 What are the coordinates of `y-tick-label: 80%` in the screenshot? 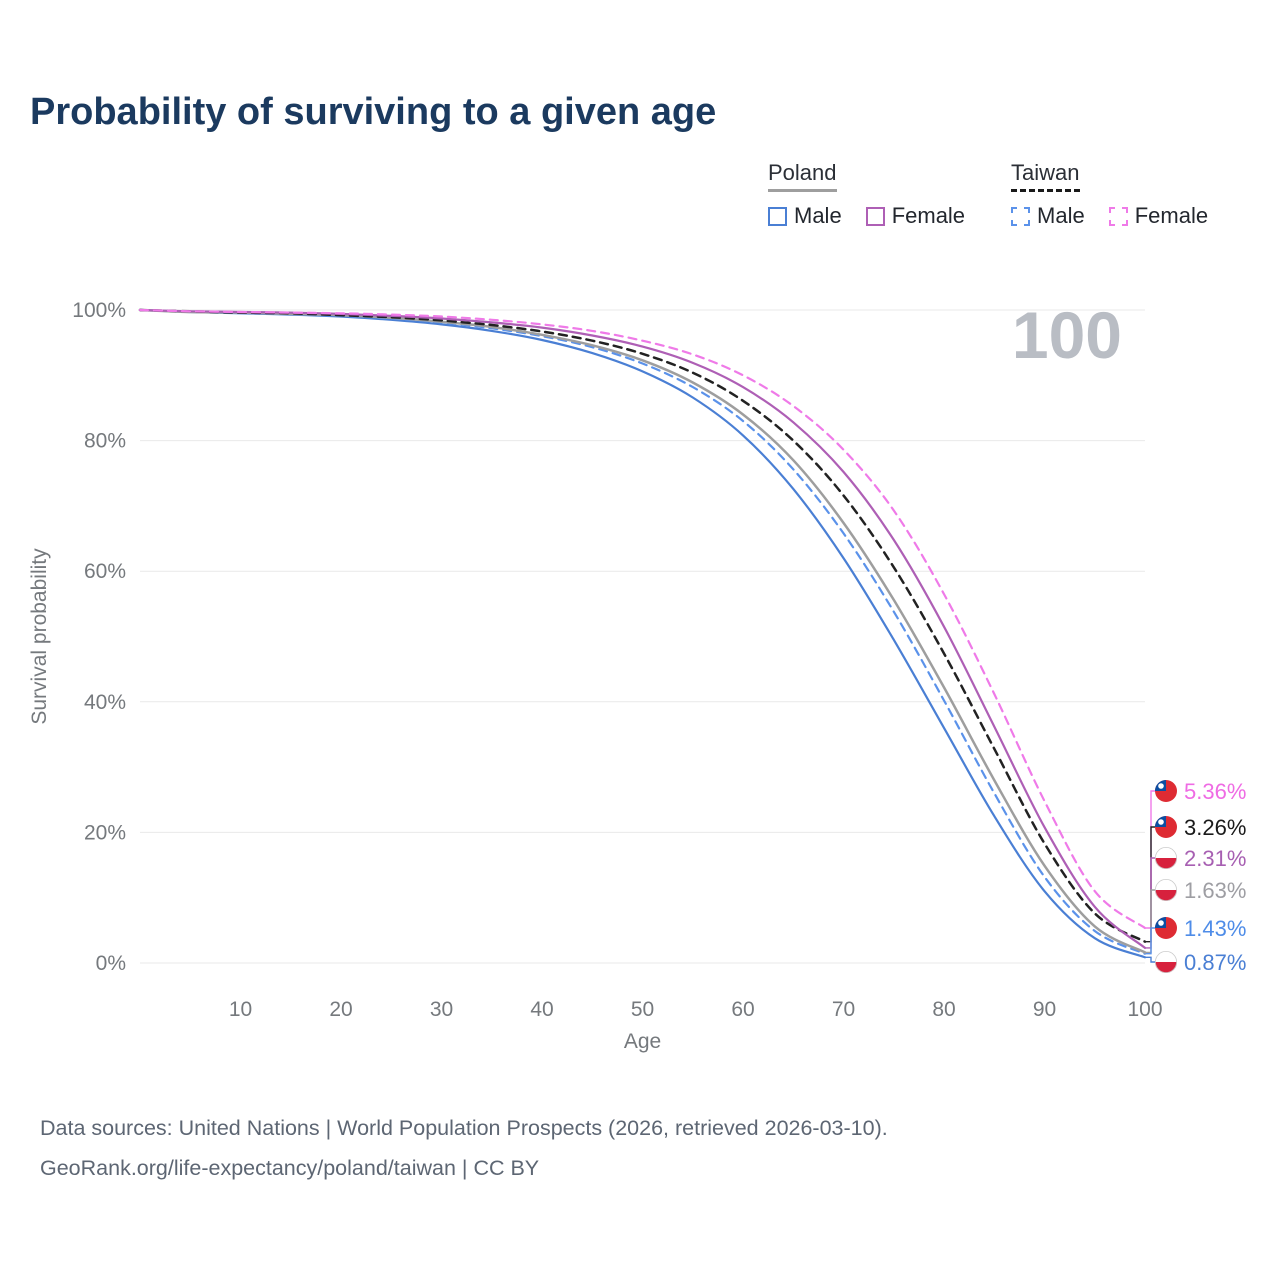 It's located at (105, 441).